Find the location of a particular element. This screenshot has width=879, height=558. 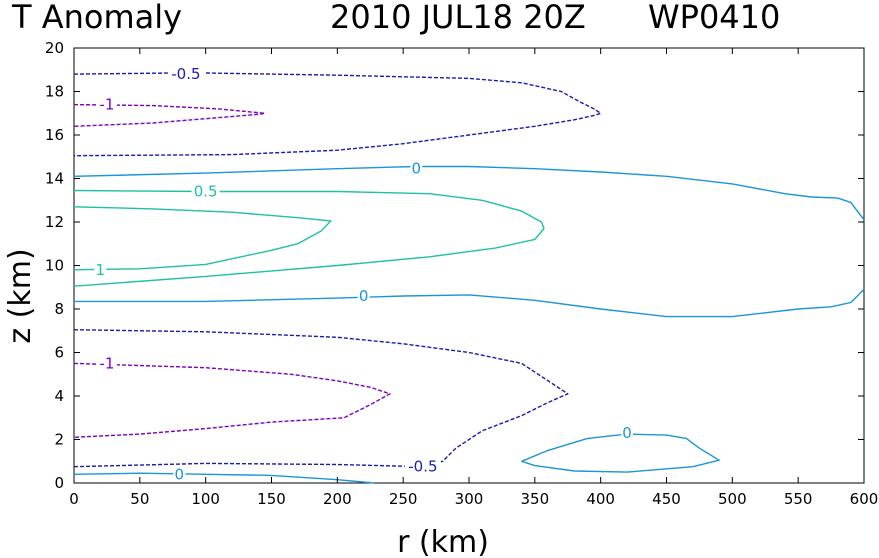

y-tick-label: 20 is located at coordinates (54, 48).